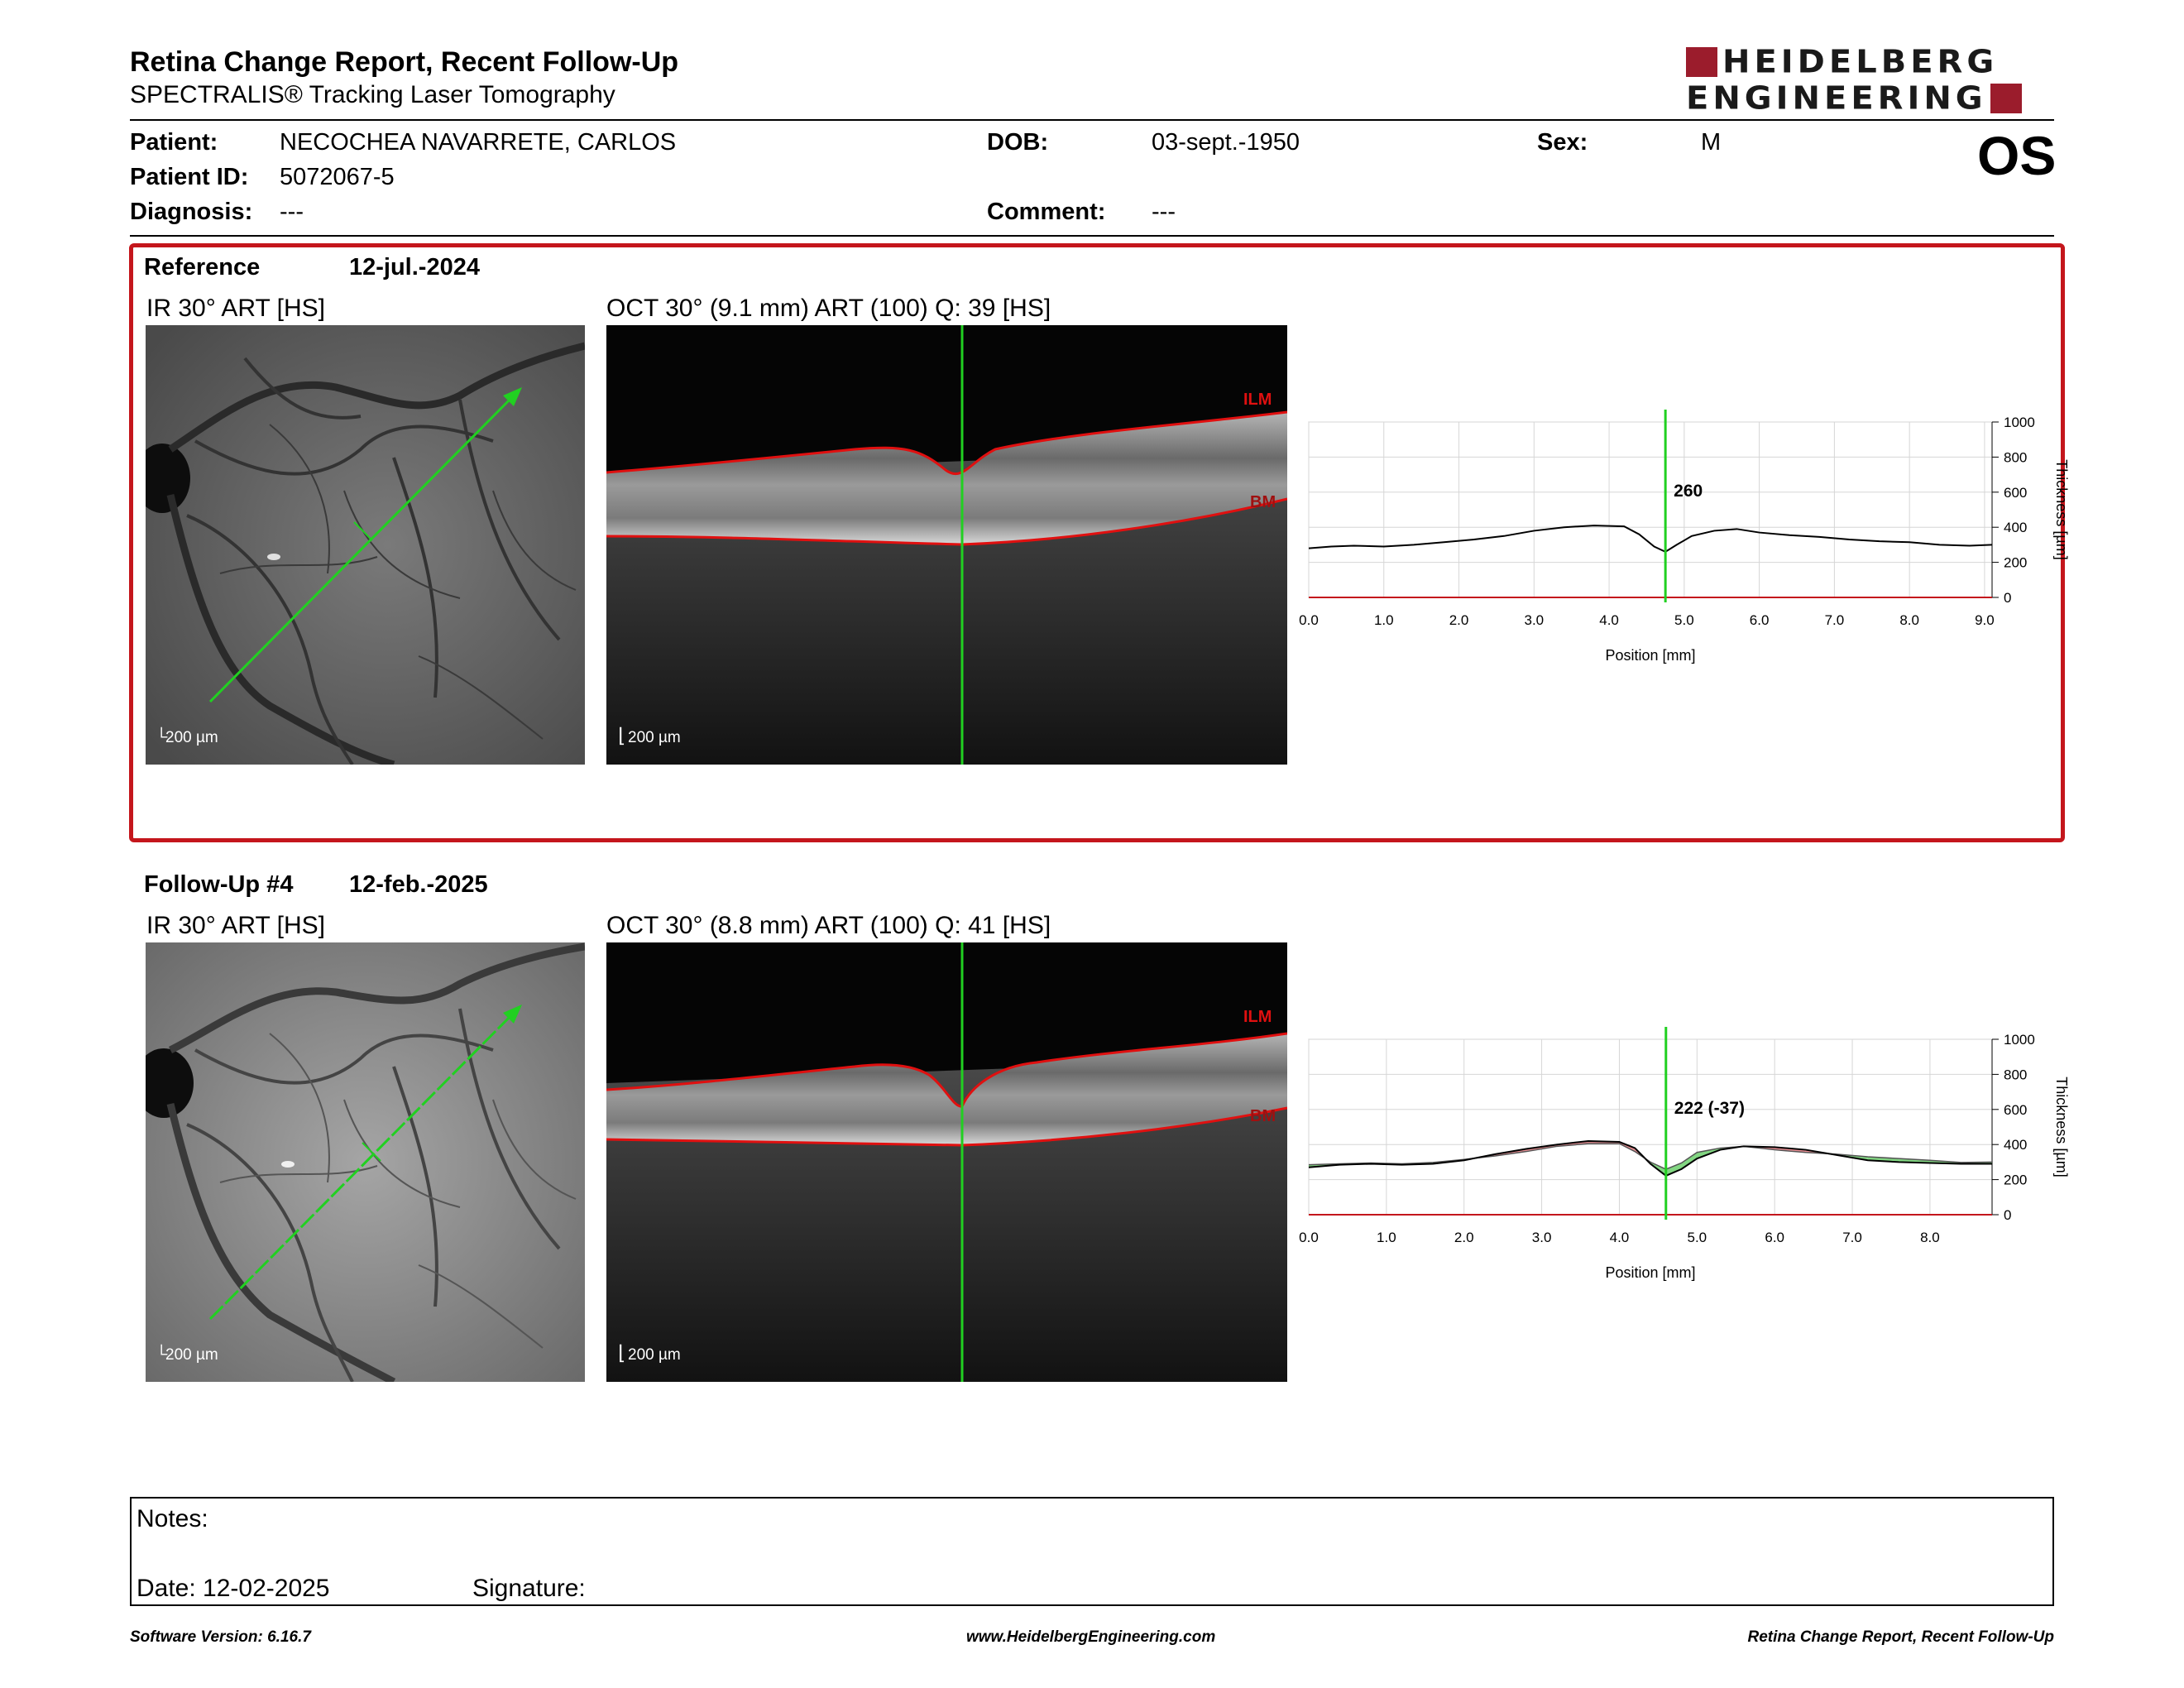 This screenshot has width=2184, height=1688. What do you see at coordinates (1018, 142) in the screenshot?
I see `dob-label: DOB:` at bounding box center [1018, 142].